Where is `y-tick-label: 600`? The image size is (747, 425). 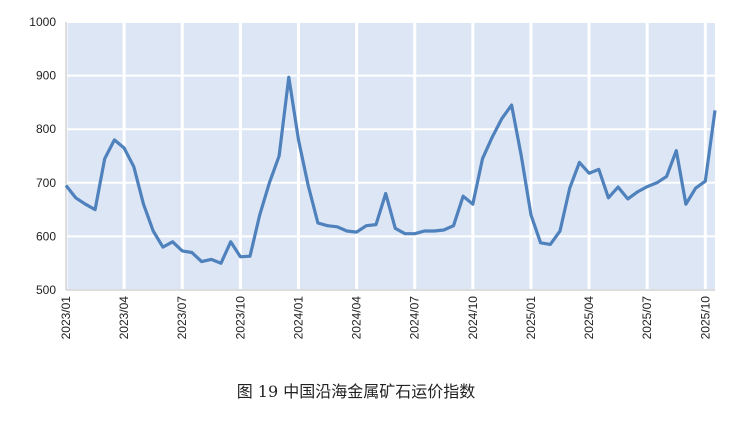 y-tick-label: 600 is located at coordinates (46, 236).